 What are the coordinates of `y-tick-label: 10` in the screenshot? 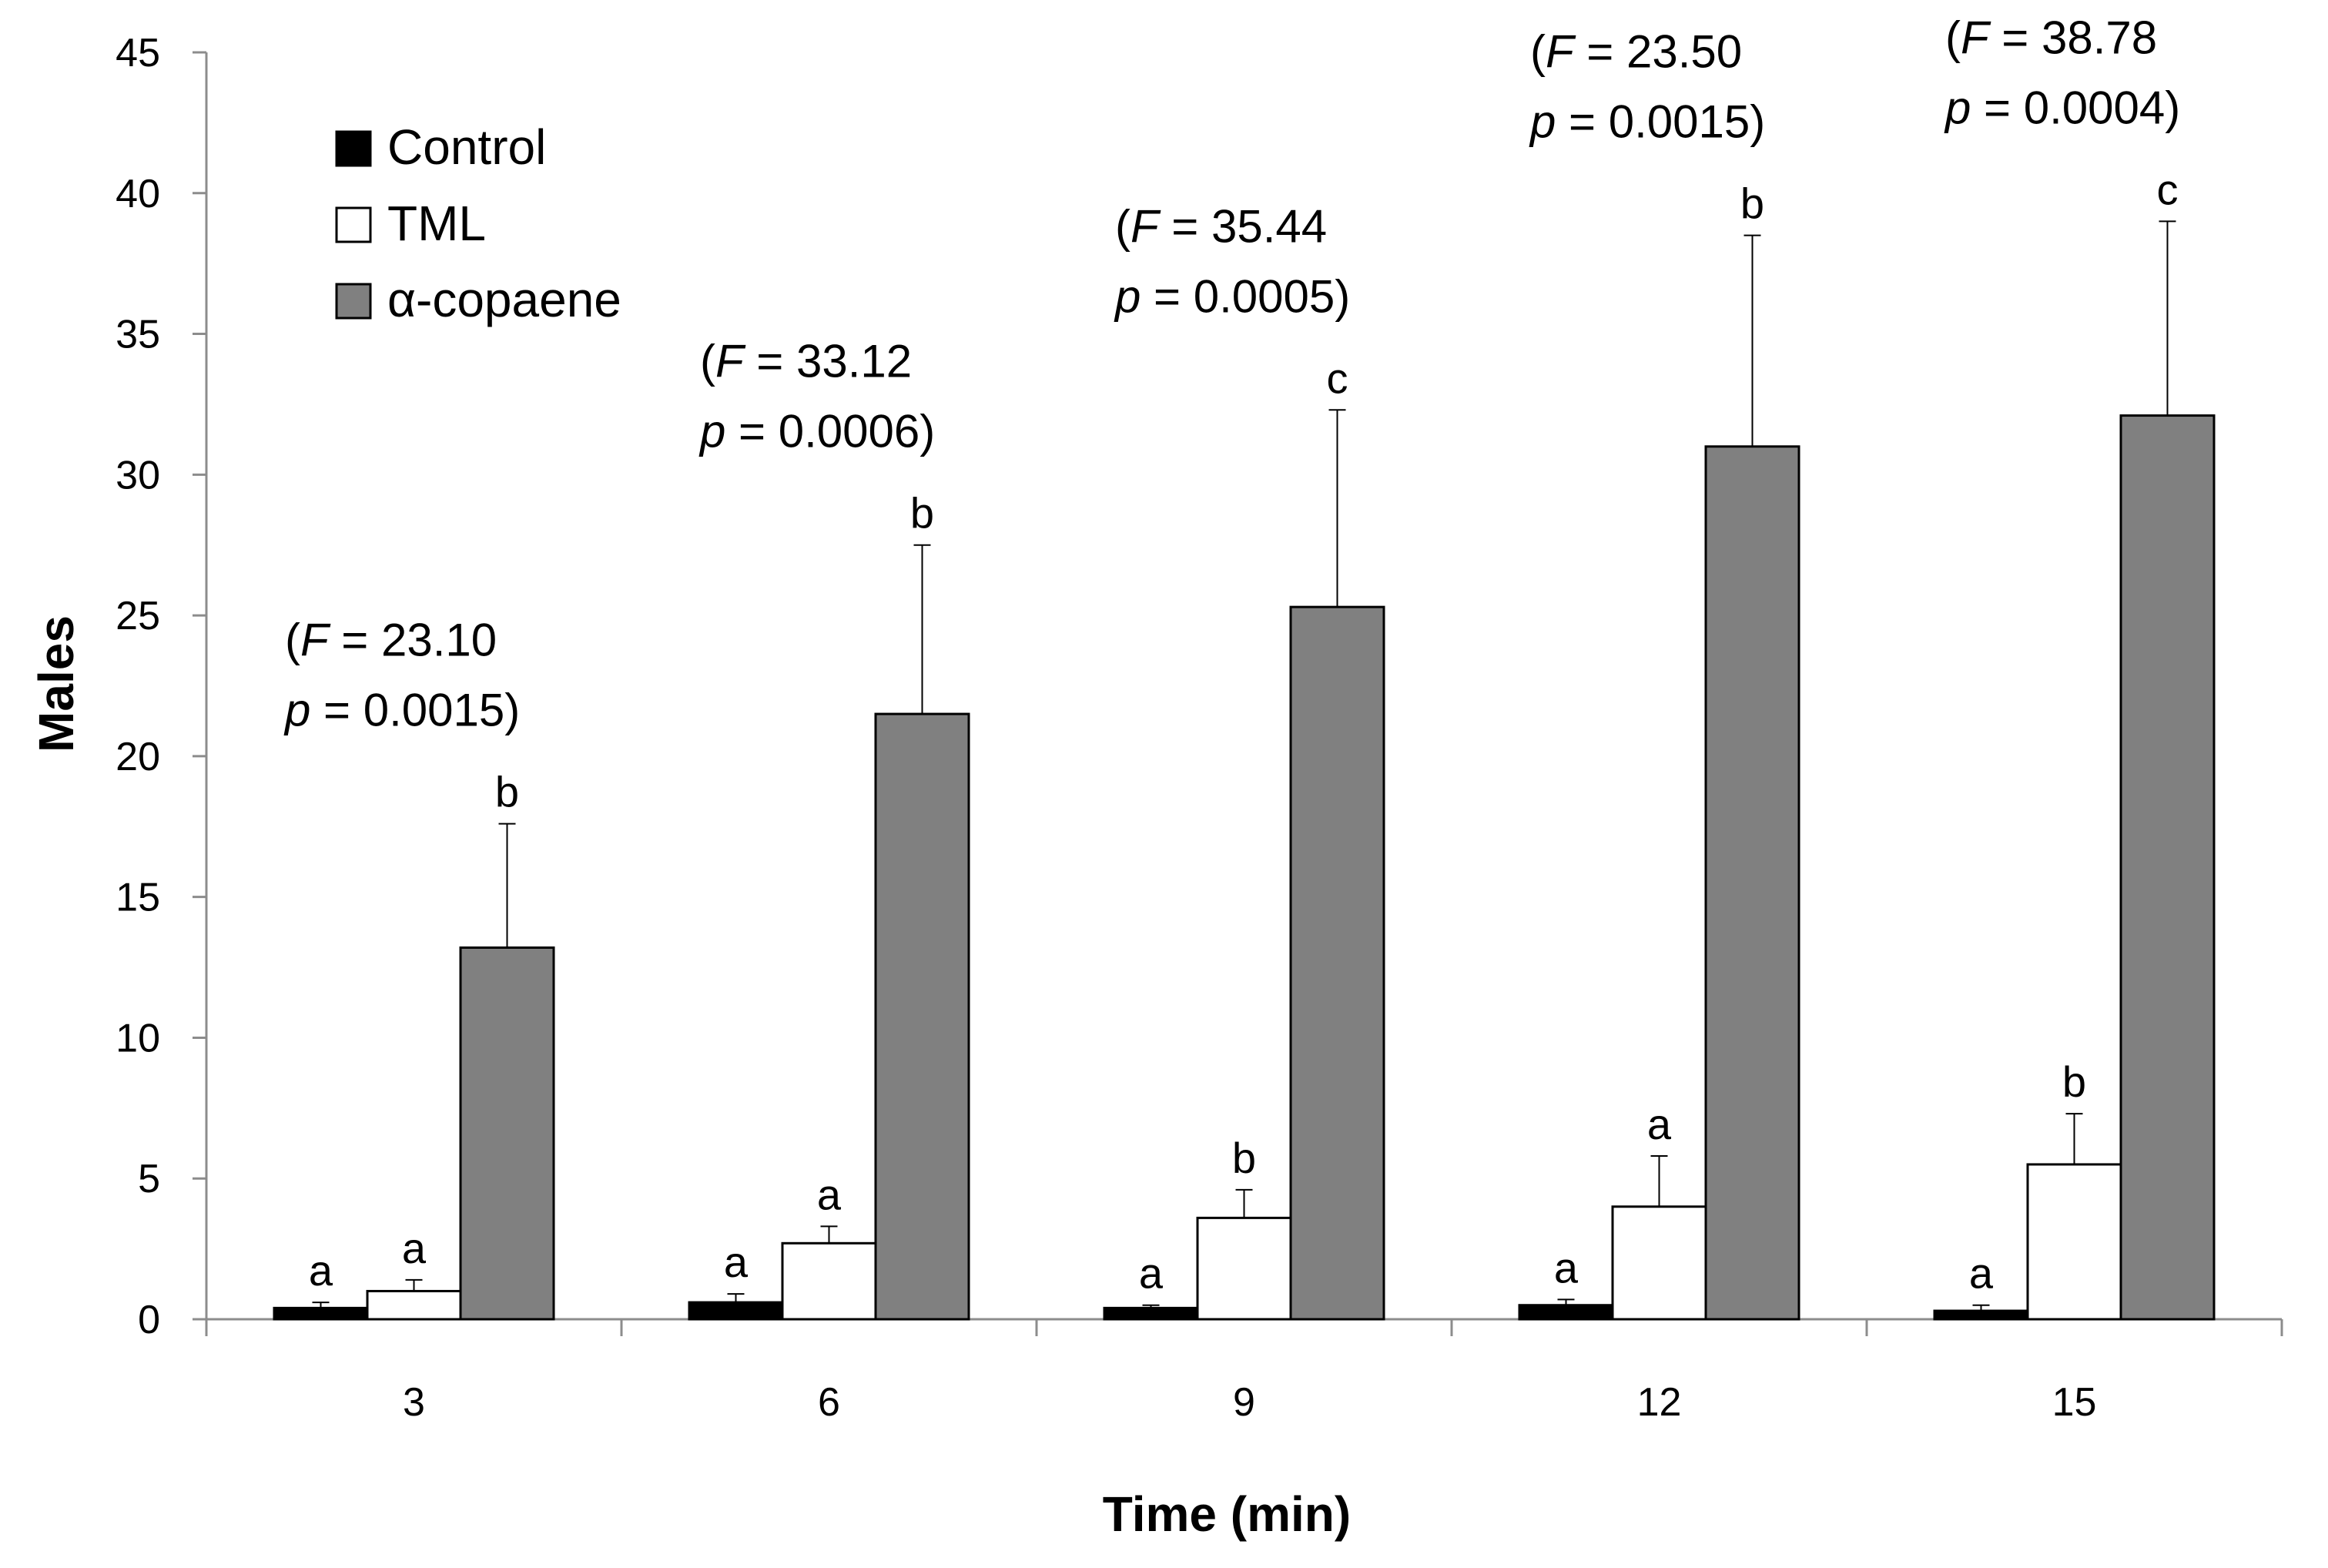 It's located at (138, 1038).